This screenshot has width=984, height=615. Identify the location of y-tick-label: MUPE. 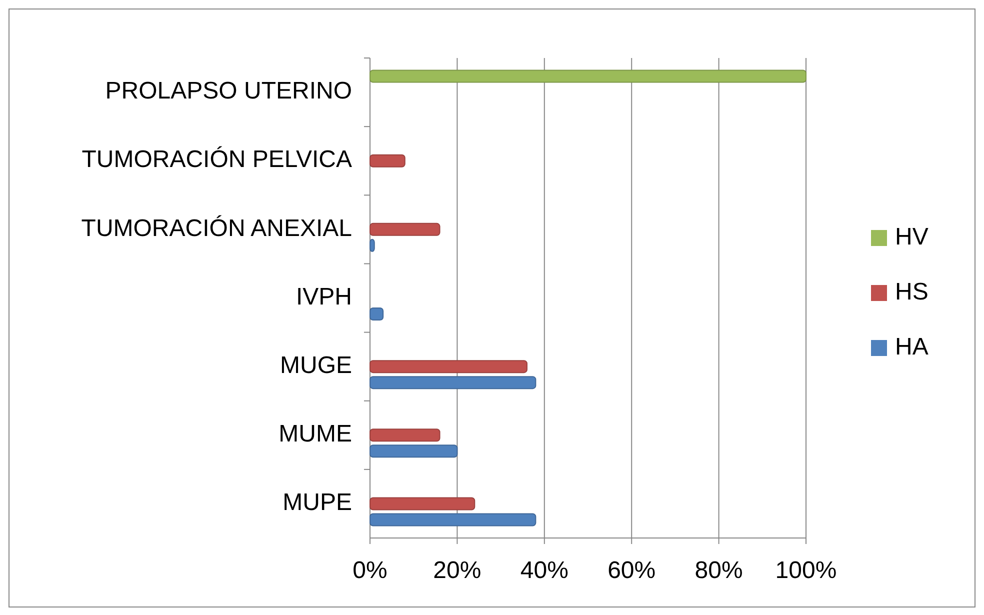
(317, 502).